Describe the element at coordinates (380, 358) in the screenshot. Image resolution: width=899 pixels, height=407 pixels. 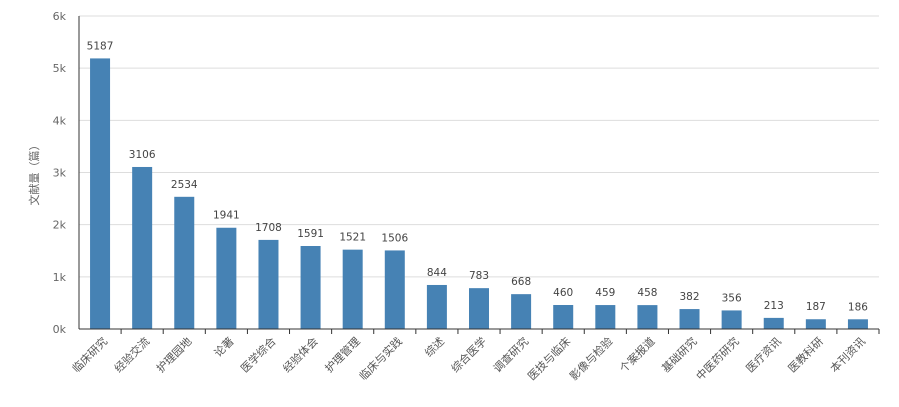
I see `x-tick-label: 临床与实践` at that location.